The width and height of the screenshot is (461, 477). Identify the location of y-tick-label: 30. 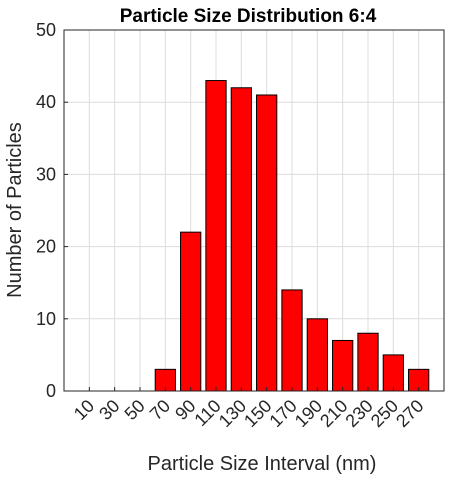
(46, 174).